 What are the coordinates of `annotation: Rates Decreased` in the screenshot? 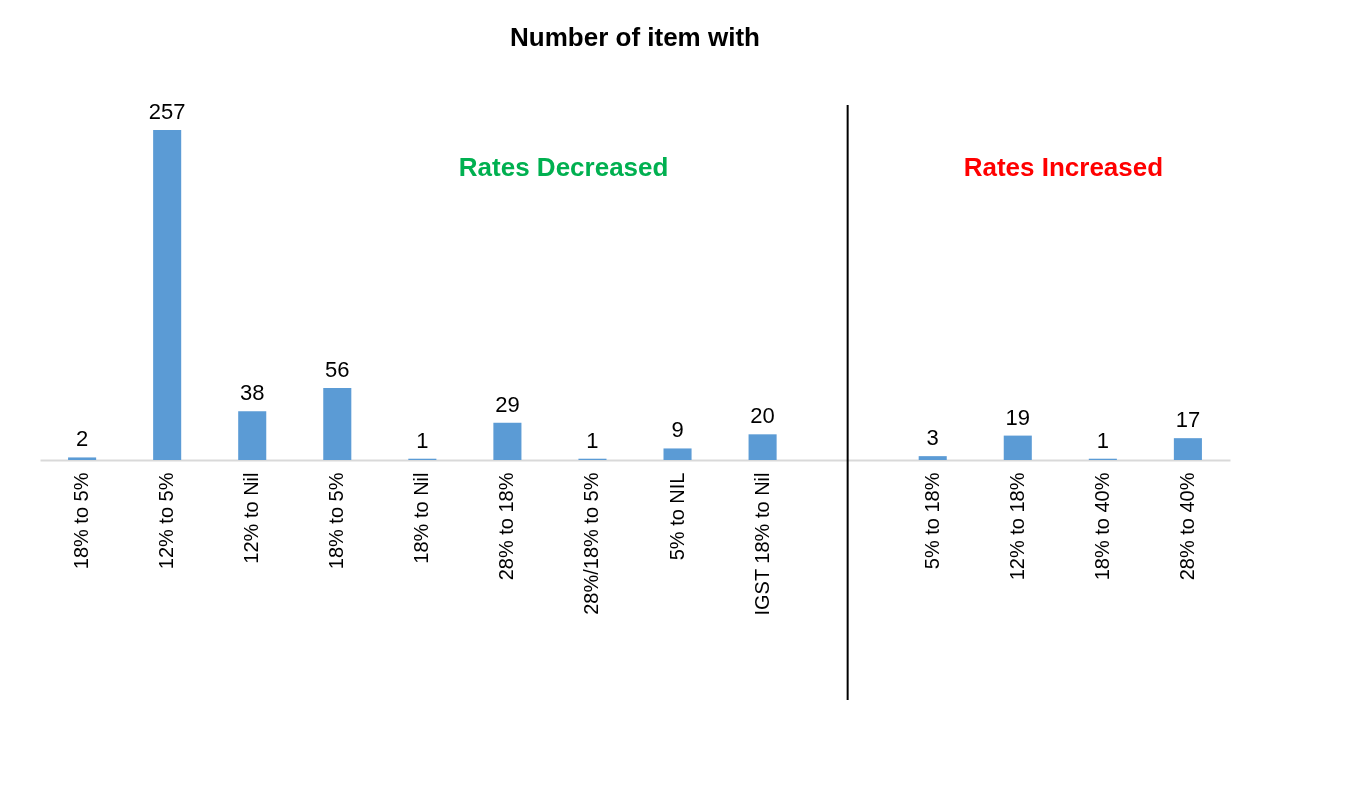 It's located at (563, 167).